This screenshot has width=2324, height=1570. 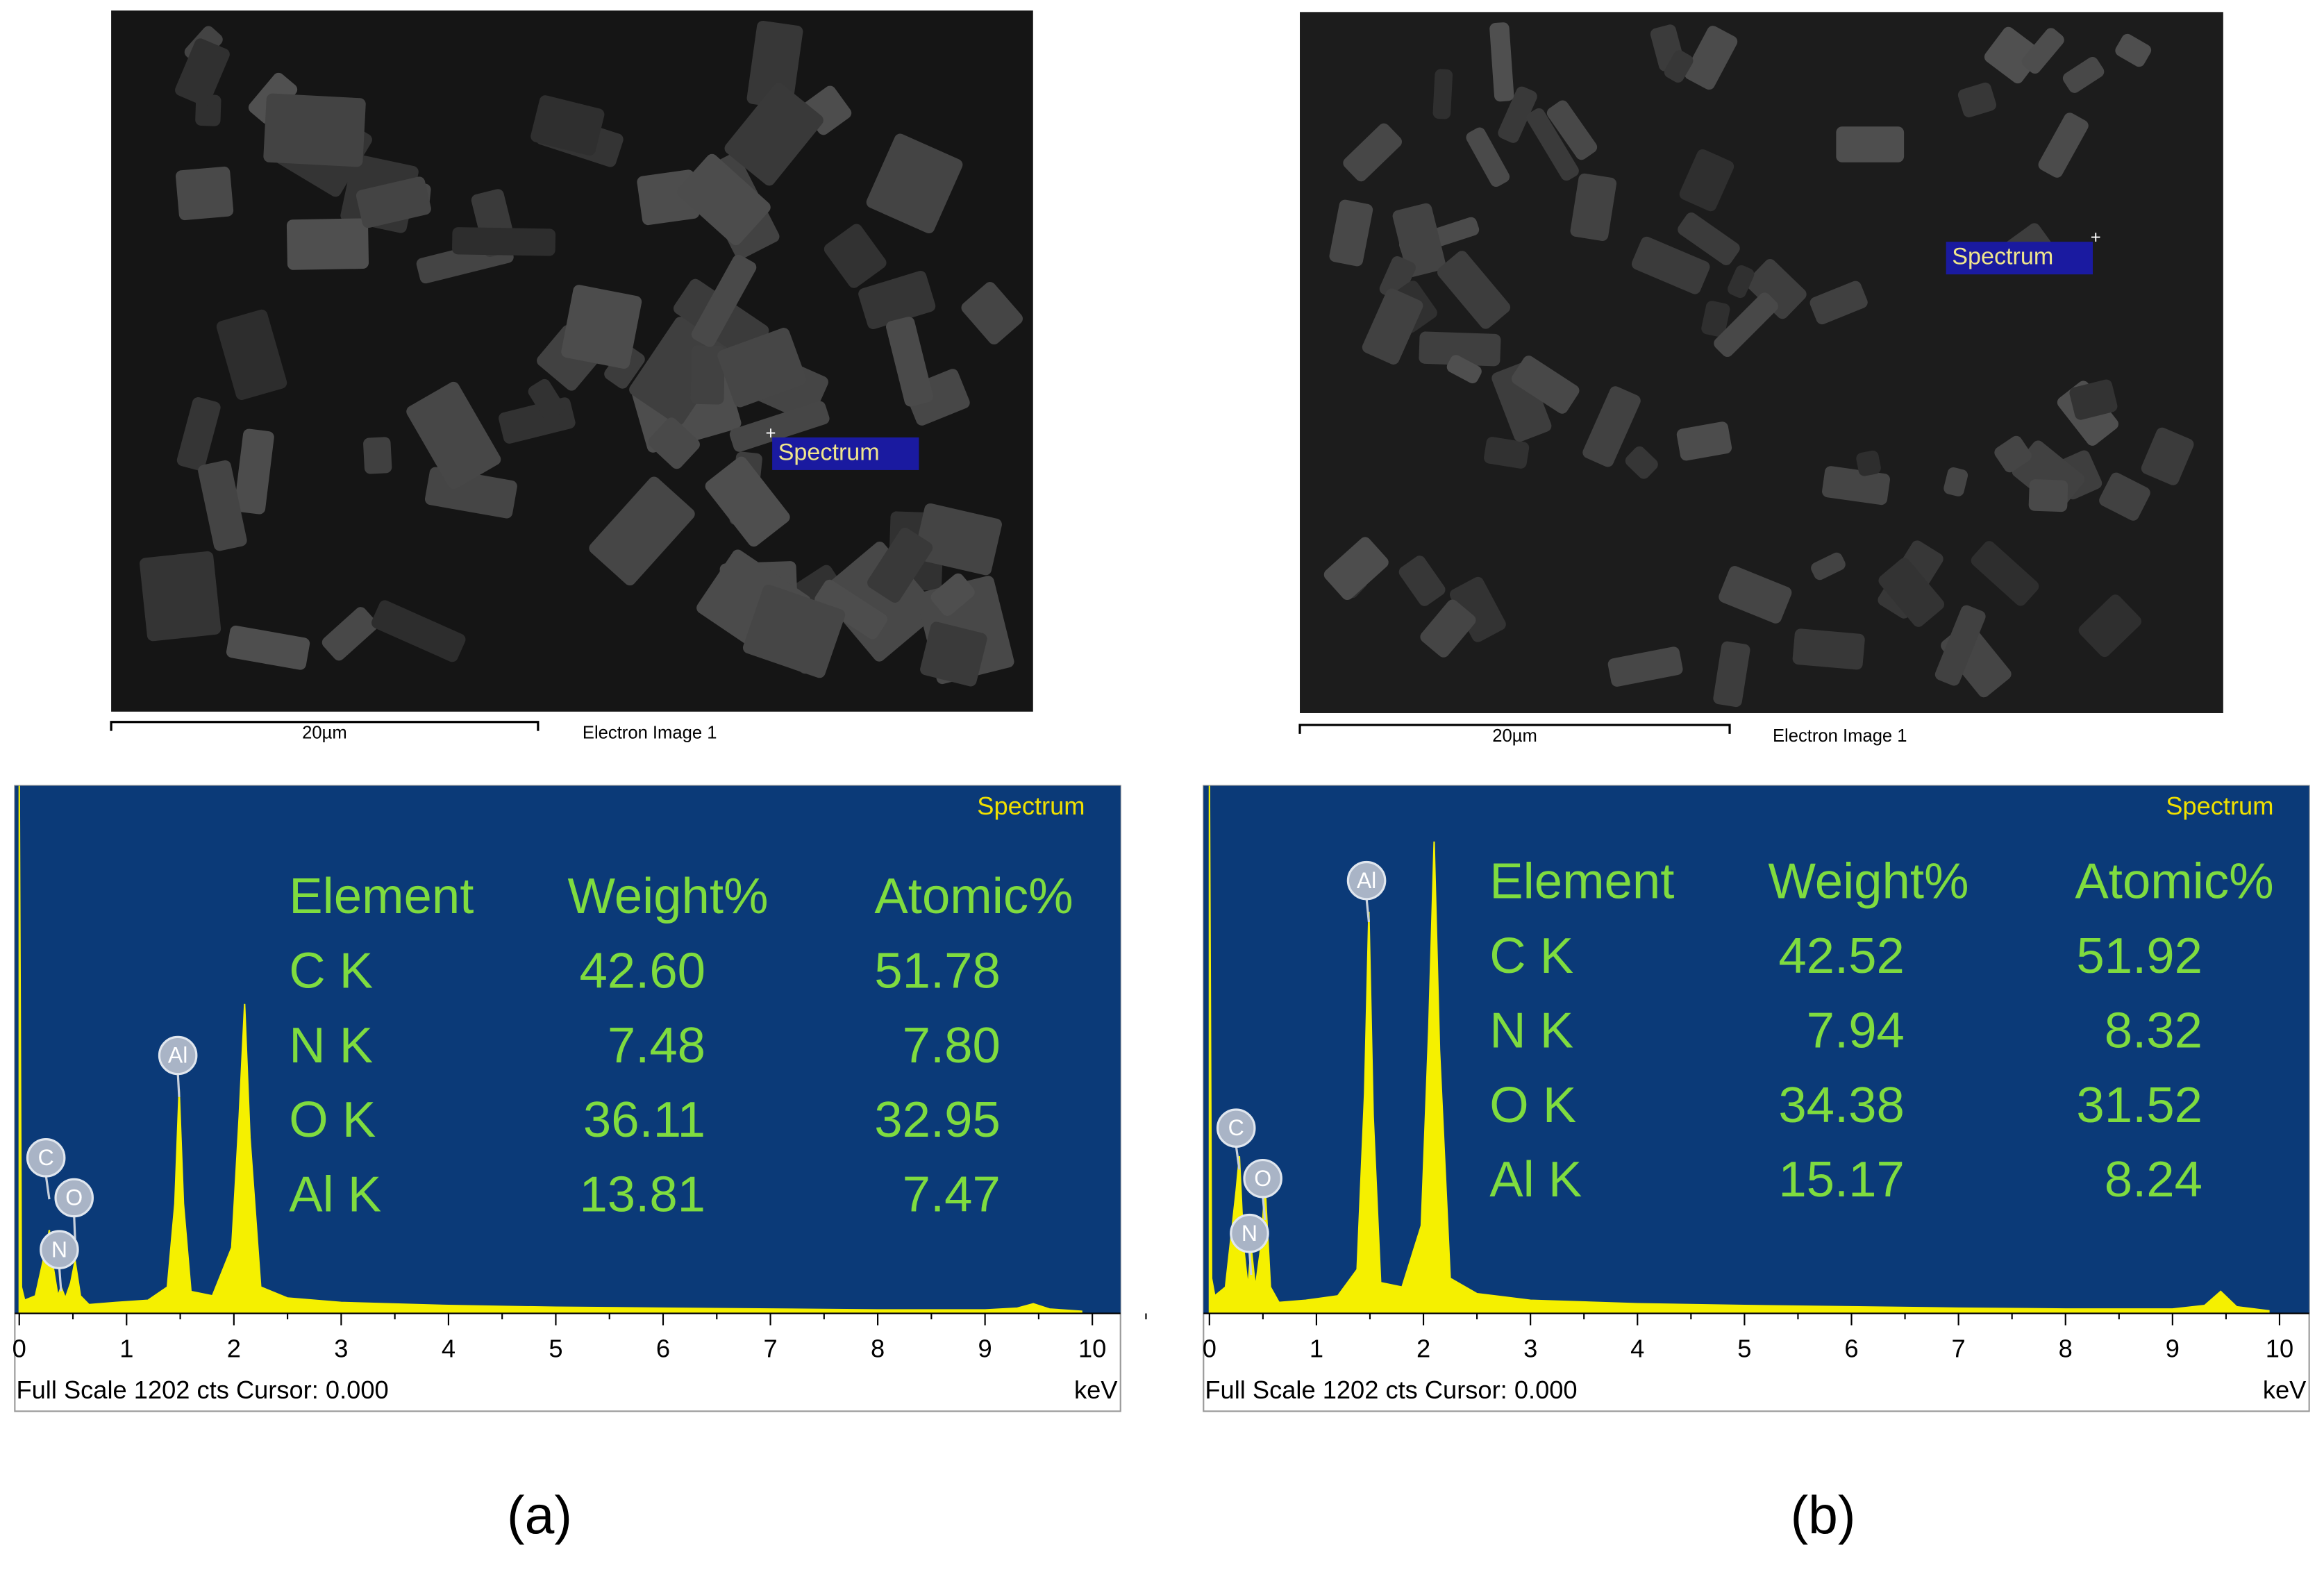 I want to click on table-cell: N K, so click(x=1531, y=1030).